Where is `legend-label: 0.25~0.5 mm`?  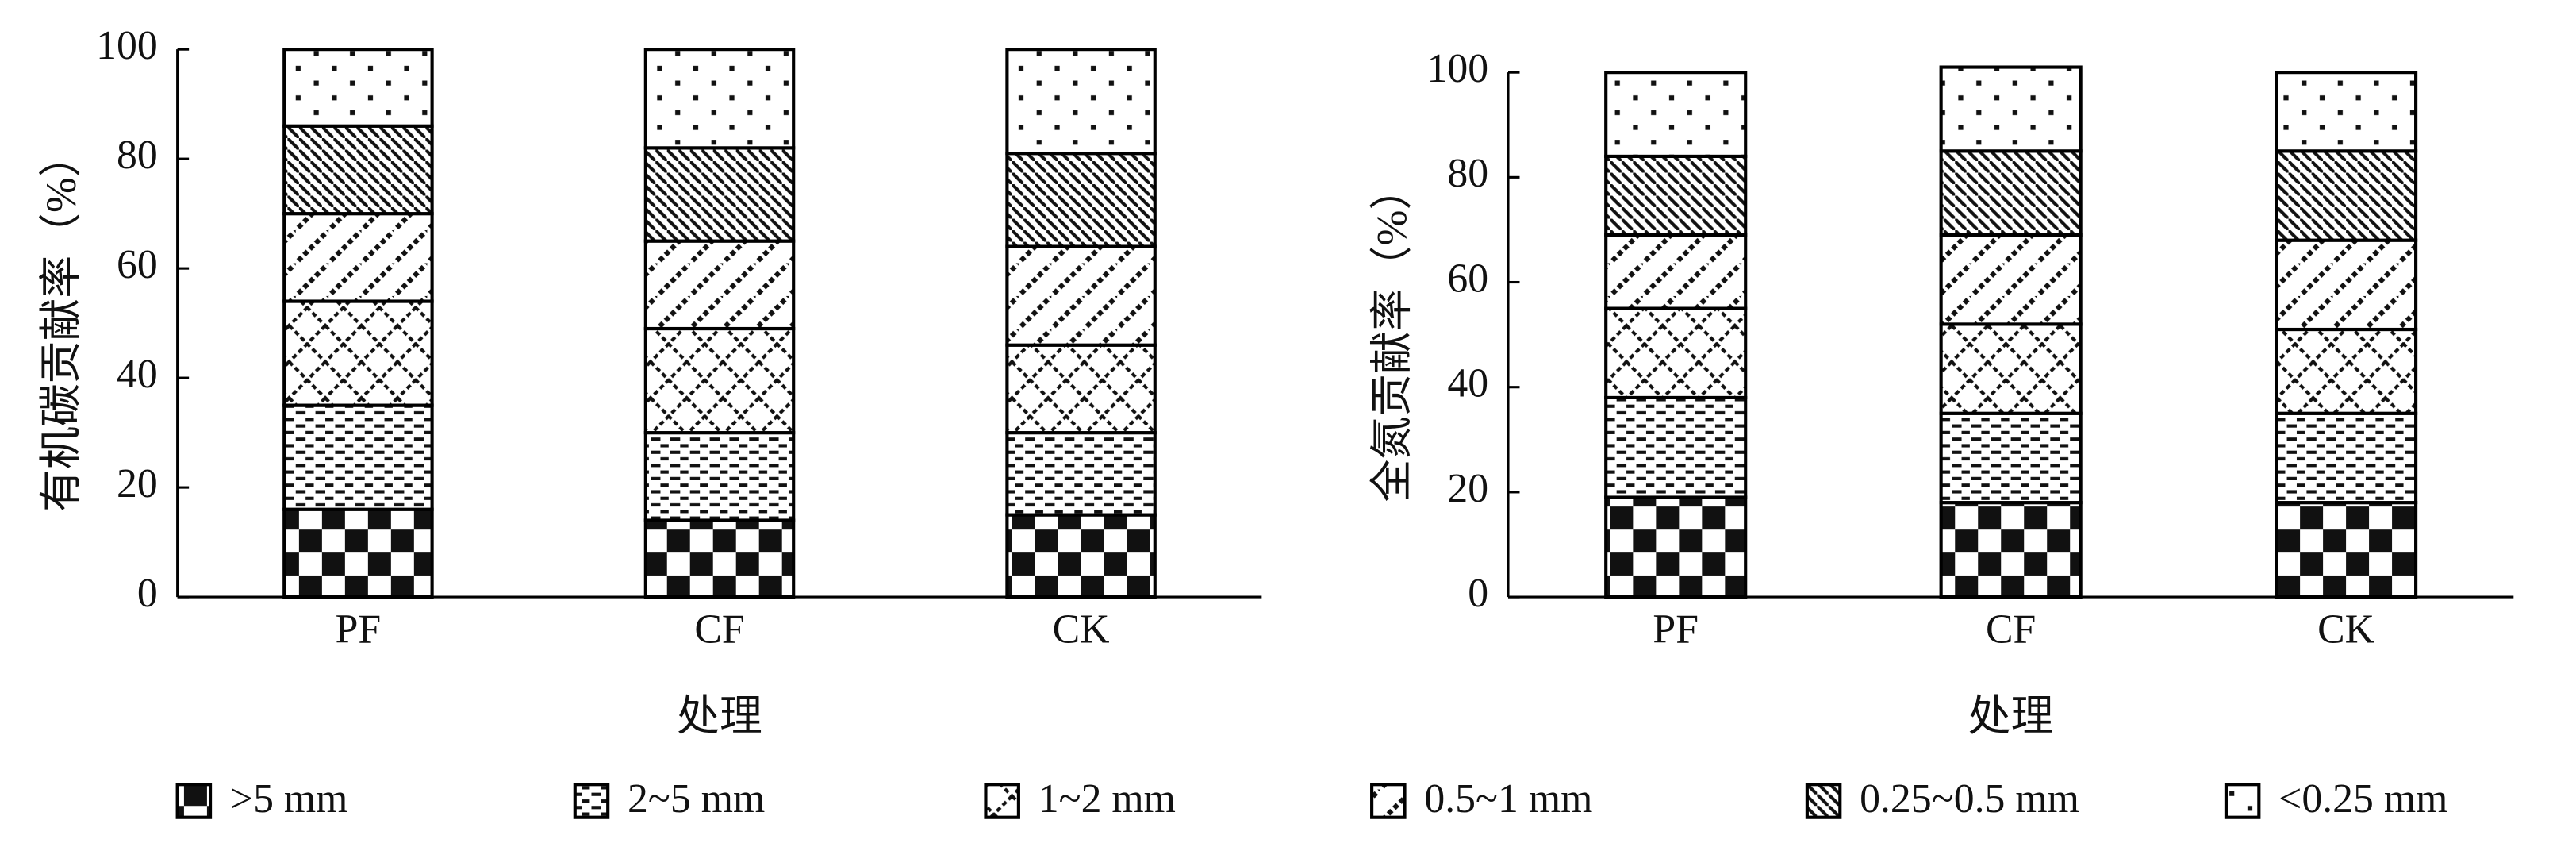 legend-label: 0.25~0.5 mm is located at coordinates (1969, 799).